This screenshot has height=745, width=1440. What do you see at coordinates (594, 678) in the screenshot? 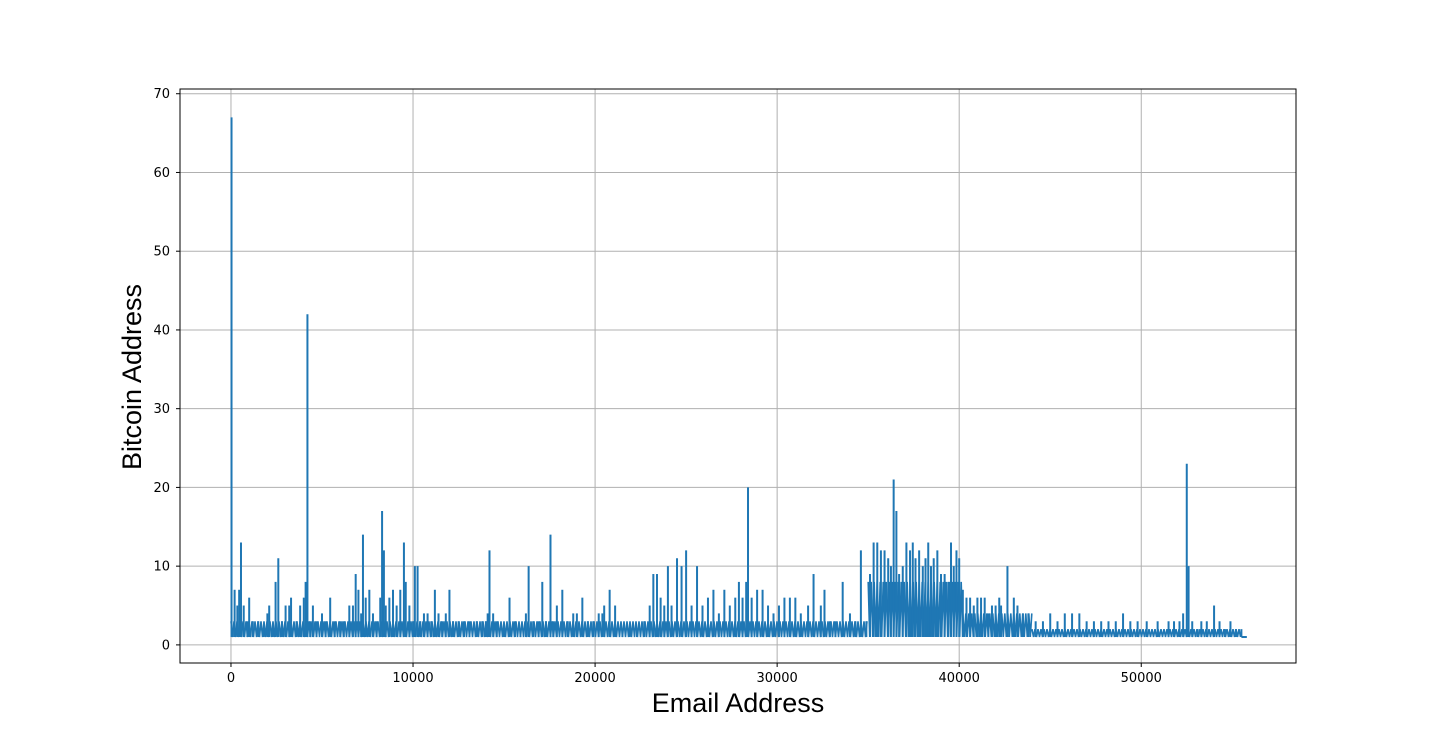
I see `x-tick-label: 20000` at bounding box center [594, 678].